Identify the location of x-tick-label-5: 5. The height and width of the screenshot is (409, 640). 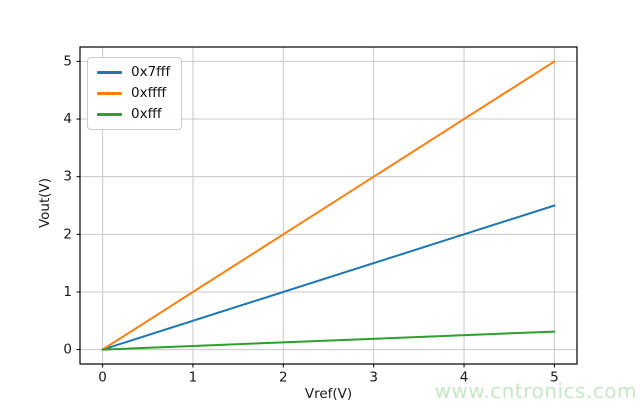
(554, 378).